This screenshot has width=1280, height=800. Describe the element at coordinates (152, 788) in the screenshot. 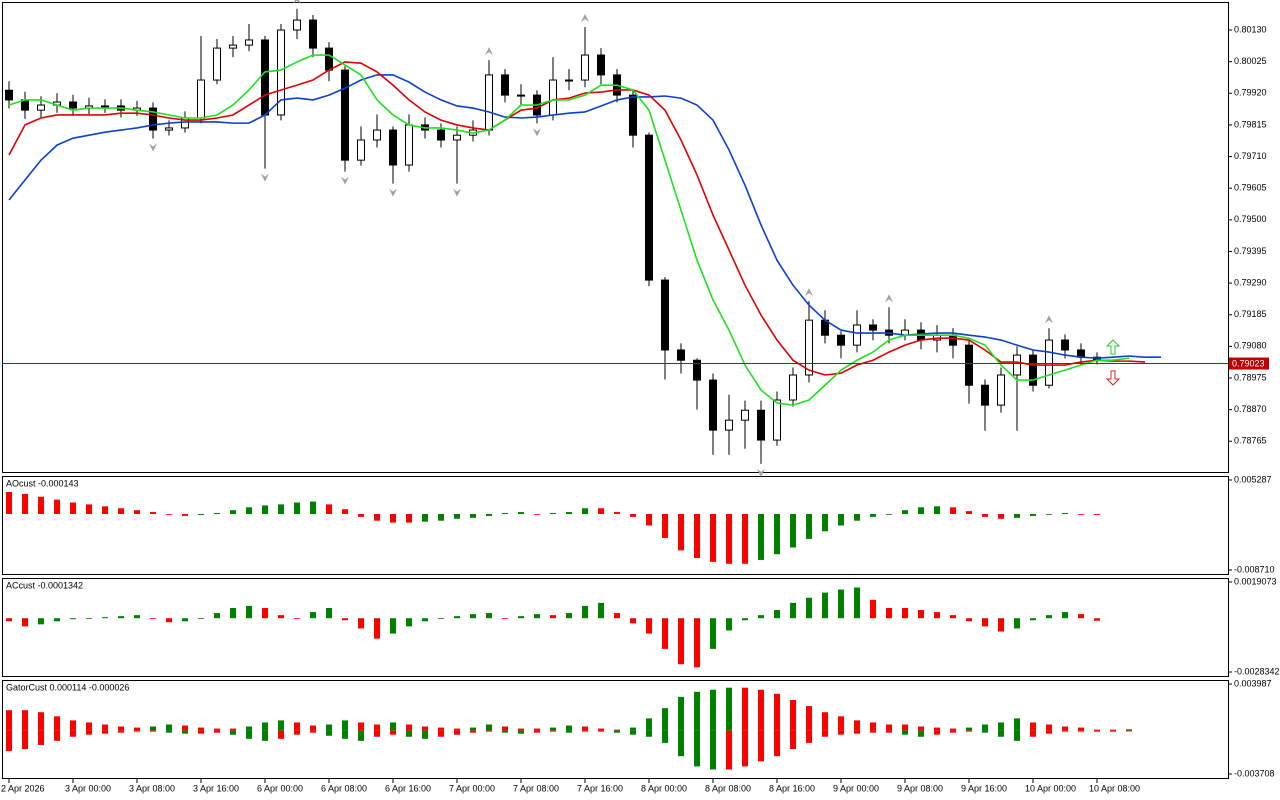

I see `x-tick-label: 3 Apr 08:00` at that location.